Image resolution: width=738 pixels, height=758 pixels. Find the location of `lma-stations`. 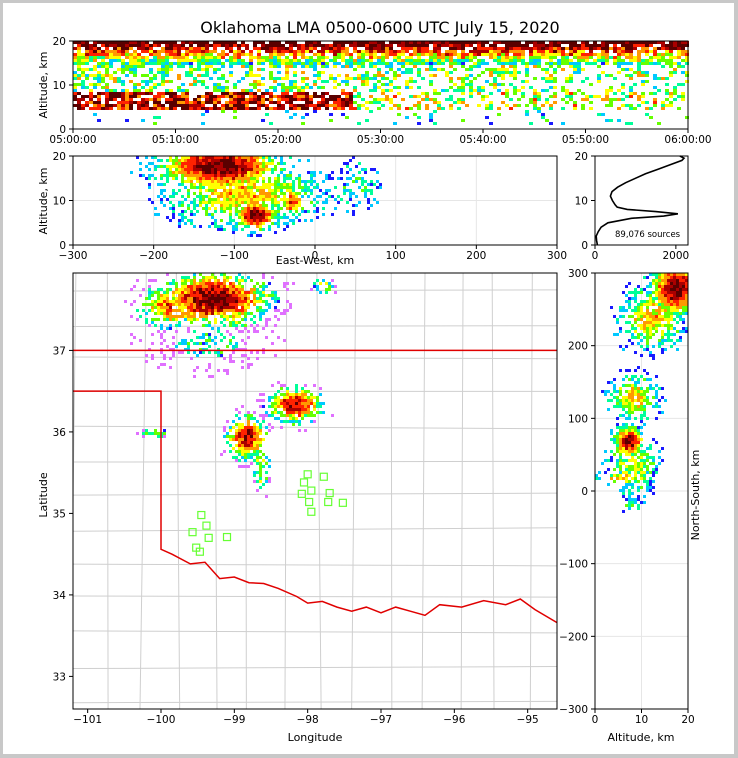

lma-stations is located at coordinates (267, 513).